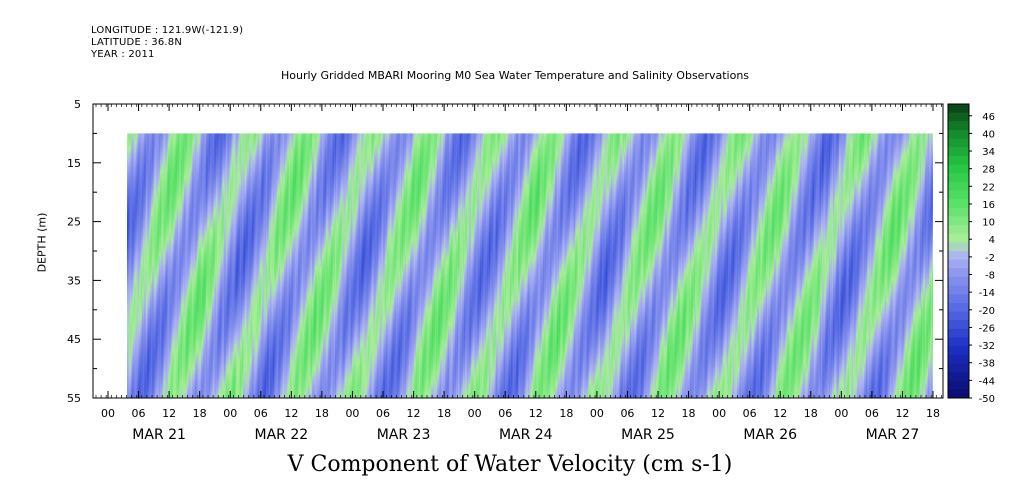 The width and height of the screenshot is (1009, 504). I want to click on colorbar-tick-label: -44, so click(987, 381).